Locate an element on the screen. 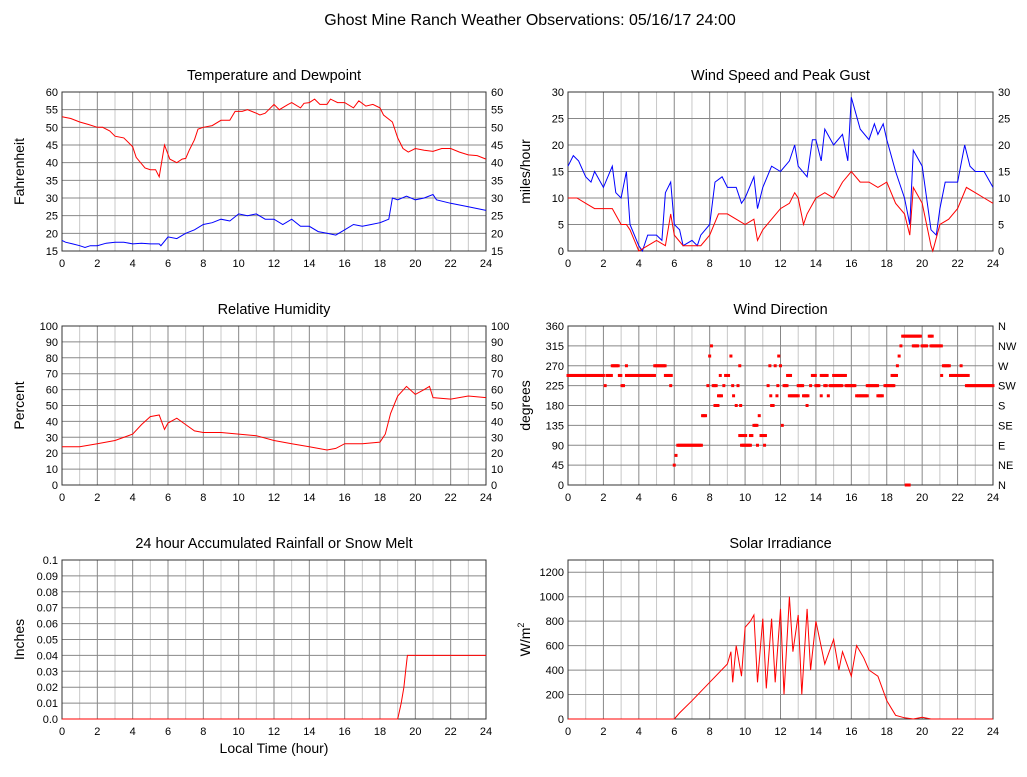 This screenshot has width=1027, height=777. x-axis-label: Local Time (hour) is located at coordinates (274, 748).